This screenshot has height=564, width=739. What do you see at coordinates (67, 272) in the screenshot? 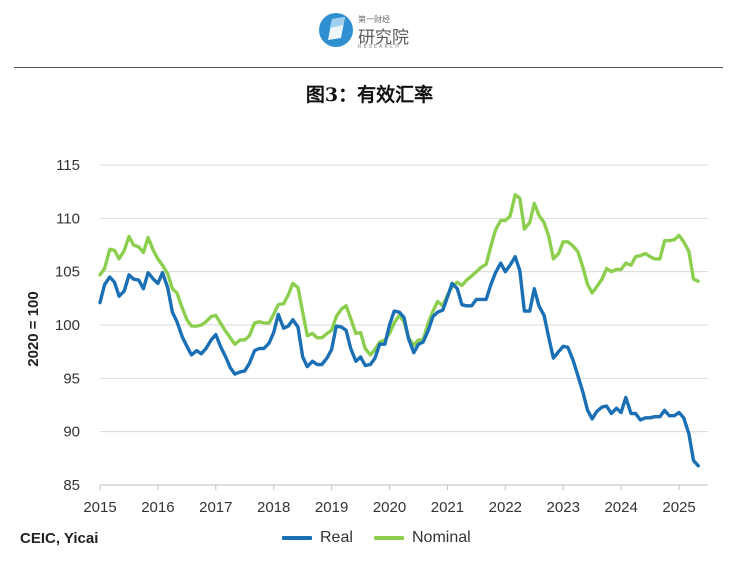
I see `y-tick-label: 105` at bounding box center [67, 272].